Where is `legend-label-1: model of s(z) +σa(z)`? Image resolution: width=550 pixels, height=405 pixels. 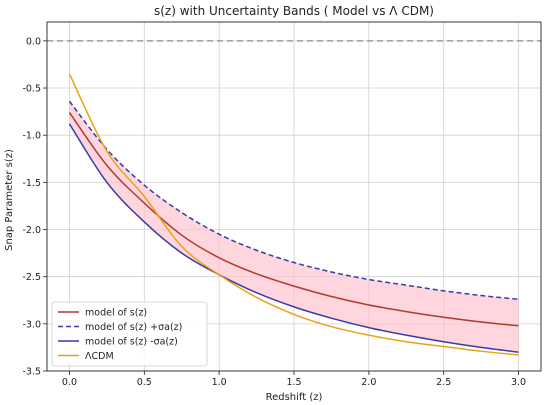 legend-label-1: model of s(z) +σa(z) is located at coordinates (133, 327).